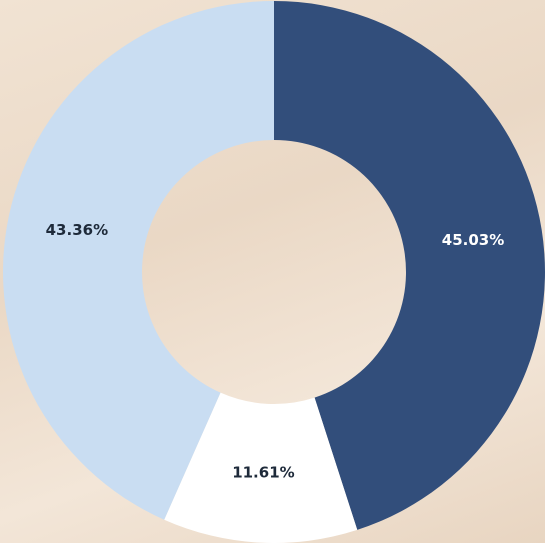 The height and width of the screenshot is (543, 545). Describe the element at coordinates (263, 473) in the screenshot. I see `data-label: 11.61%` at that location.